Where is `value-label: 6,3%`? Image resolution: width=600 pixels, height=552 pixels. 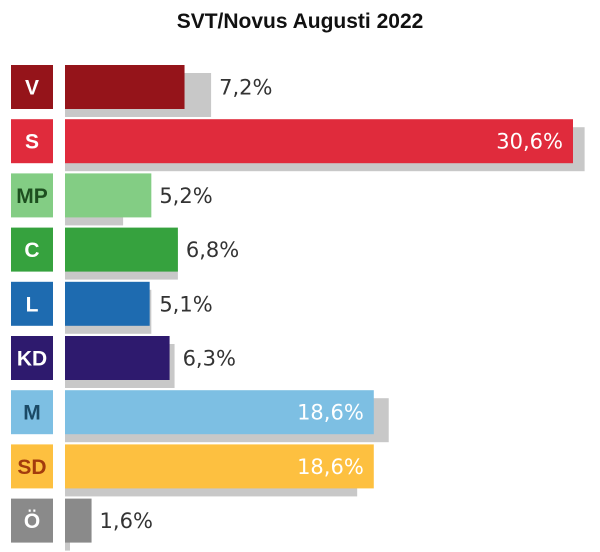 value-label: 6,3% is located at coordinates (209, 359).